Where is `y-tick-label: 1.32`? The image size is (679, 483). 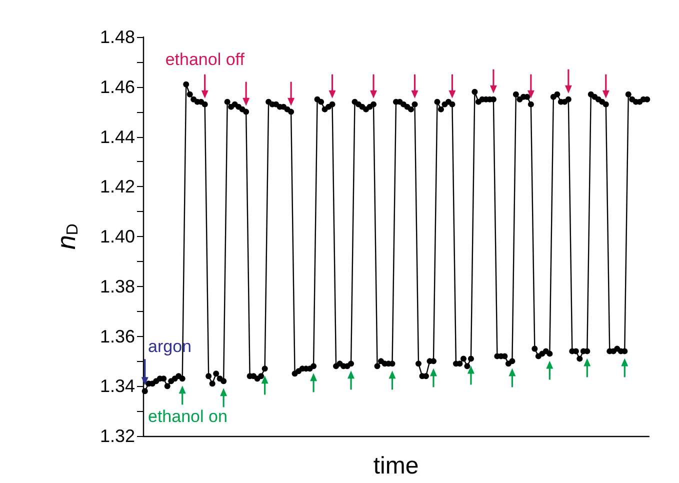 y-tick-label: 1.32 is located at coordinates (117, 436).